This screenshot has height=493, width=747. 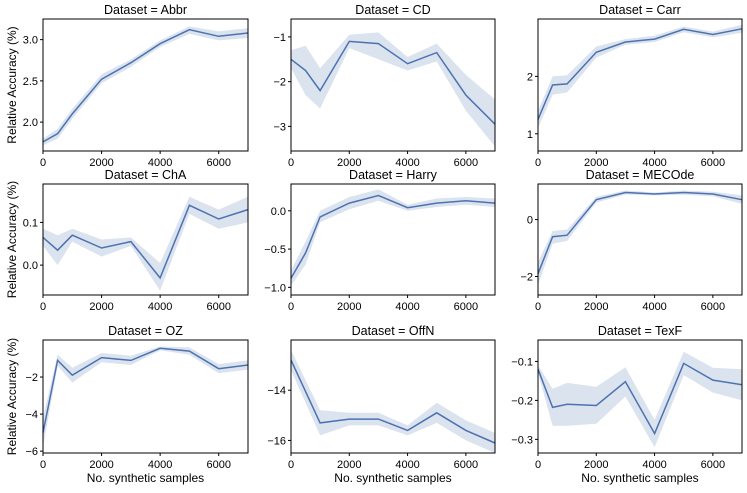 What do you see at coordinates (522, 362) in the screenshot?
I see `y-tick-label: −0.1` at bounding box center [522, 362].